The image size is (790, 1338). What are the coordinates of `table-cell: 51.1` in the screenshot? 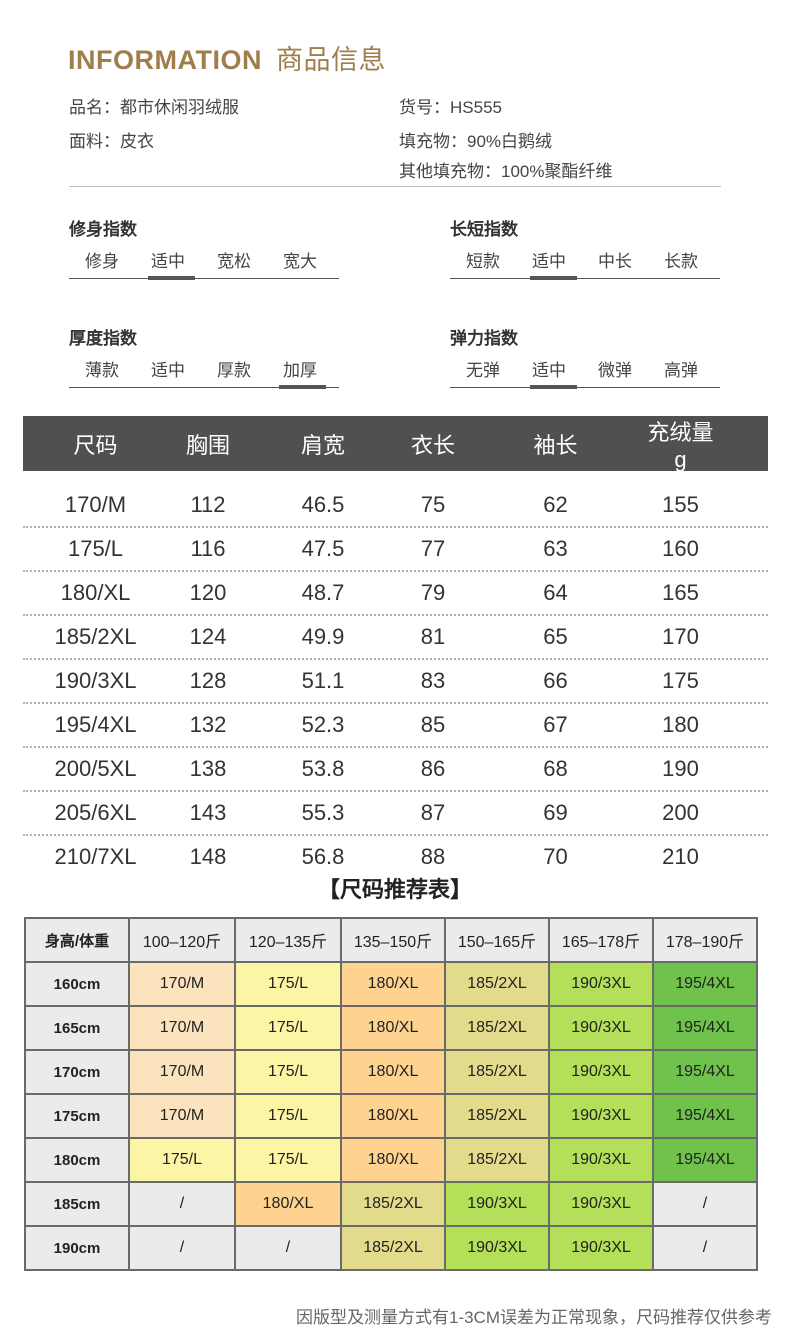 It's located at (323, 680).